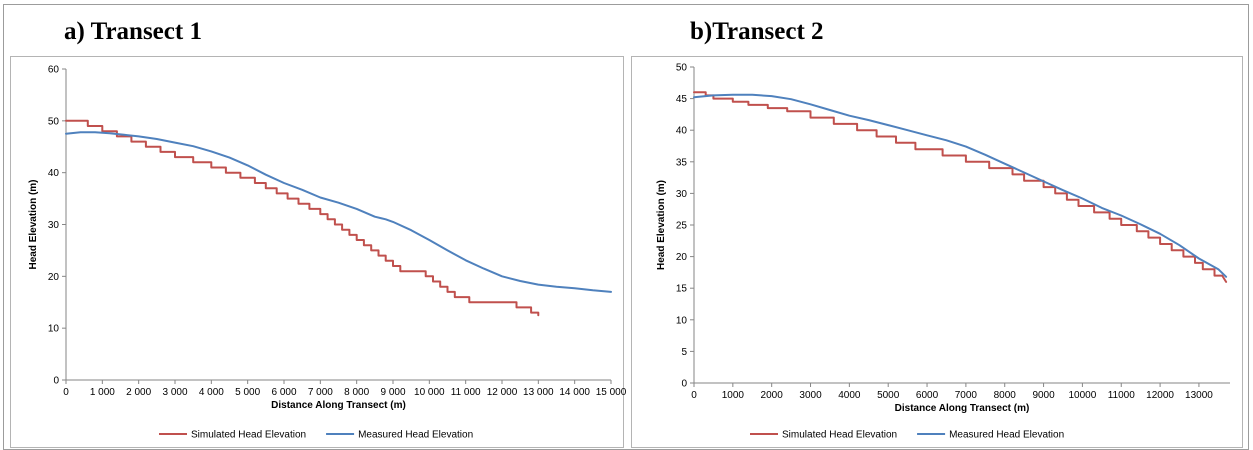 This screenshot has width=1253, height=450. Describe the element at coordinates (54, 70) in the screenshot. I see `chart-a-y-tick-label: 60` at that location.